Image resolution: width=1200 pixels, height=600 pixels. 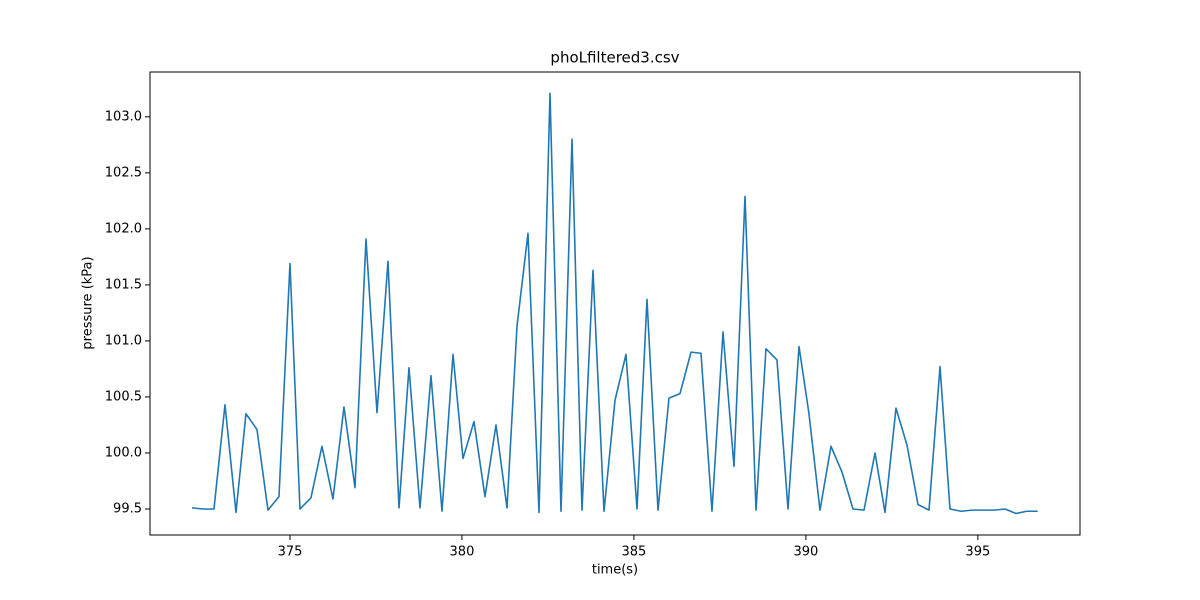 What do you see at coordinates (615, 570) in the screenshot?
I see `x-axis-label: time(s)` at bounding box center [615, 570].